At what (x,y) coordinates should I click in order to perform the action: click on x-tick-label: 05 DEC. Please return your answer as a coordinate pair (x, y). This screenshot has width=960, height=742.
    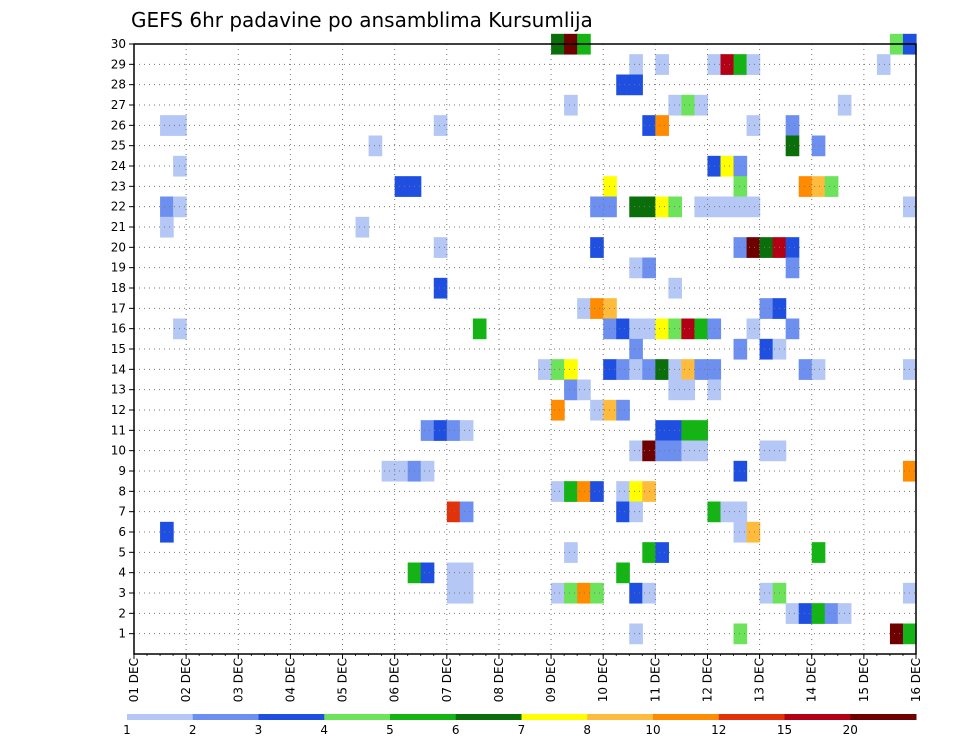
    Looking at the image, I should click on (343, 680).